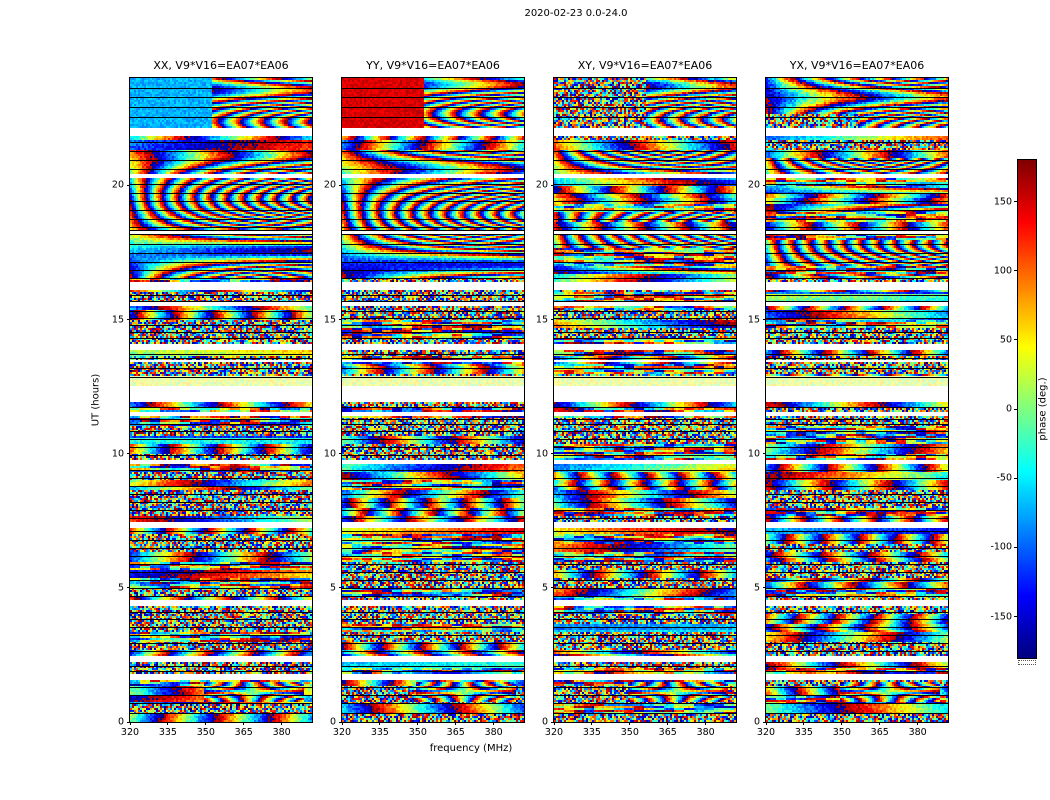 This screenshot has height=800, width=1050. I want to click on heatmap-panel-xx, so click(221, 400).